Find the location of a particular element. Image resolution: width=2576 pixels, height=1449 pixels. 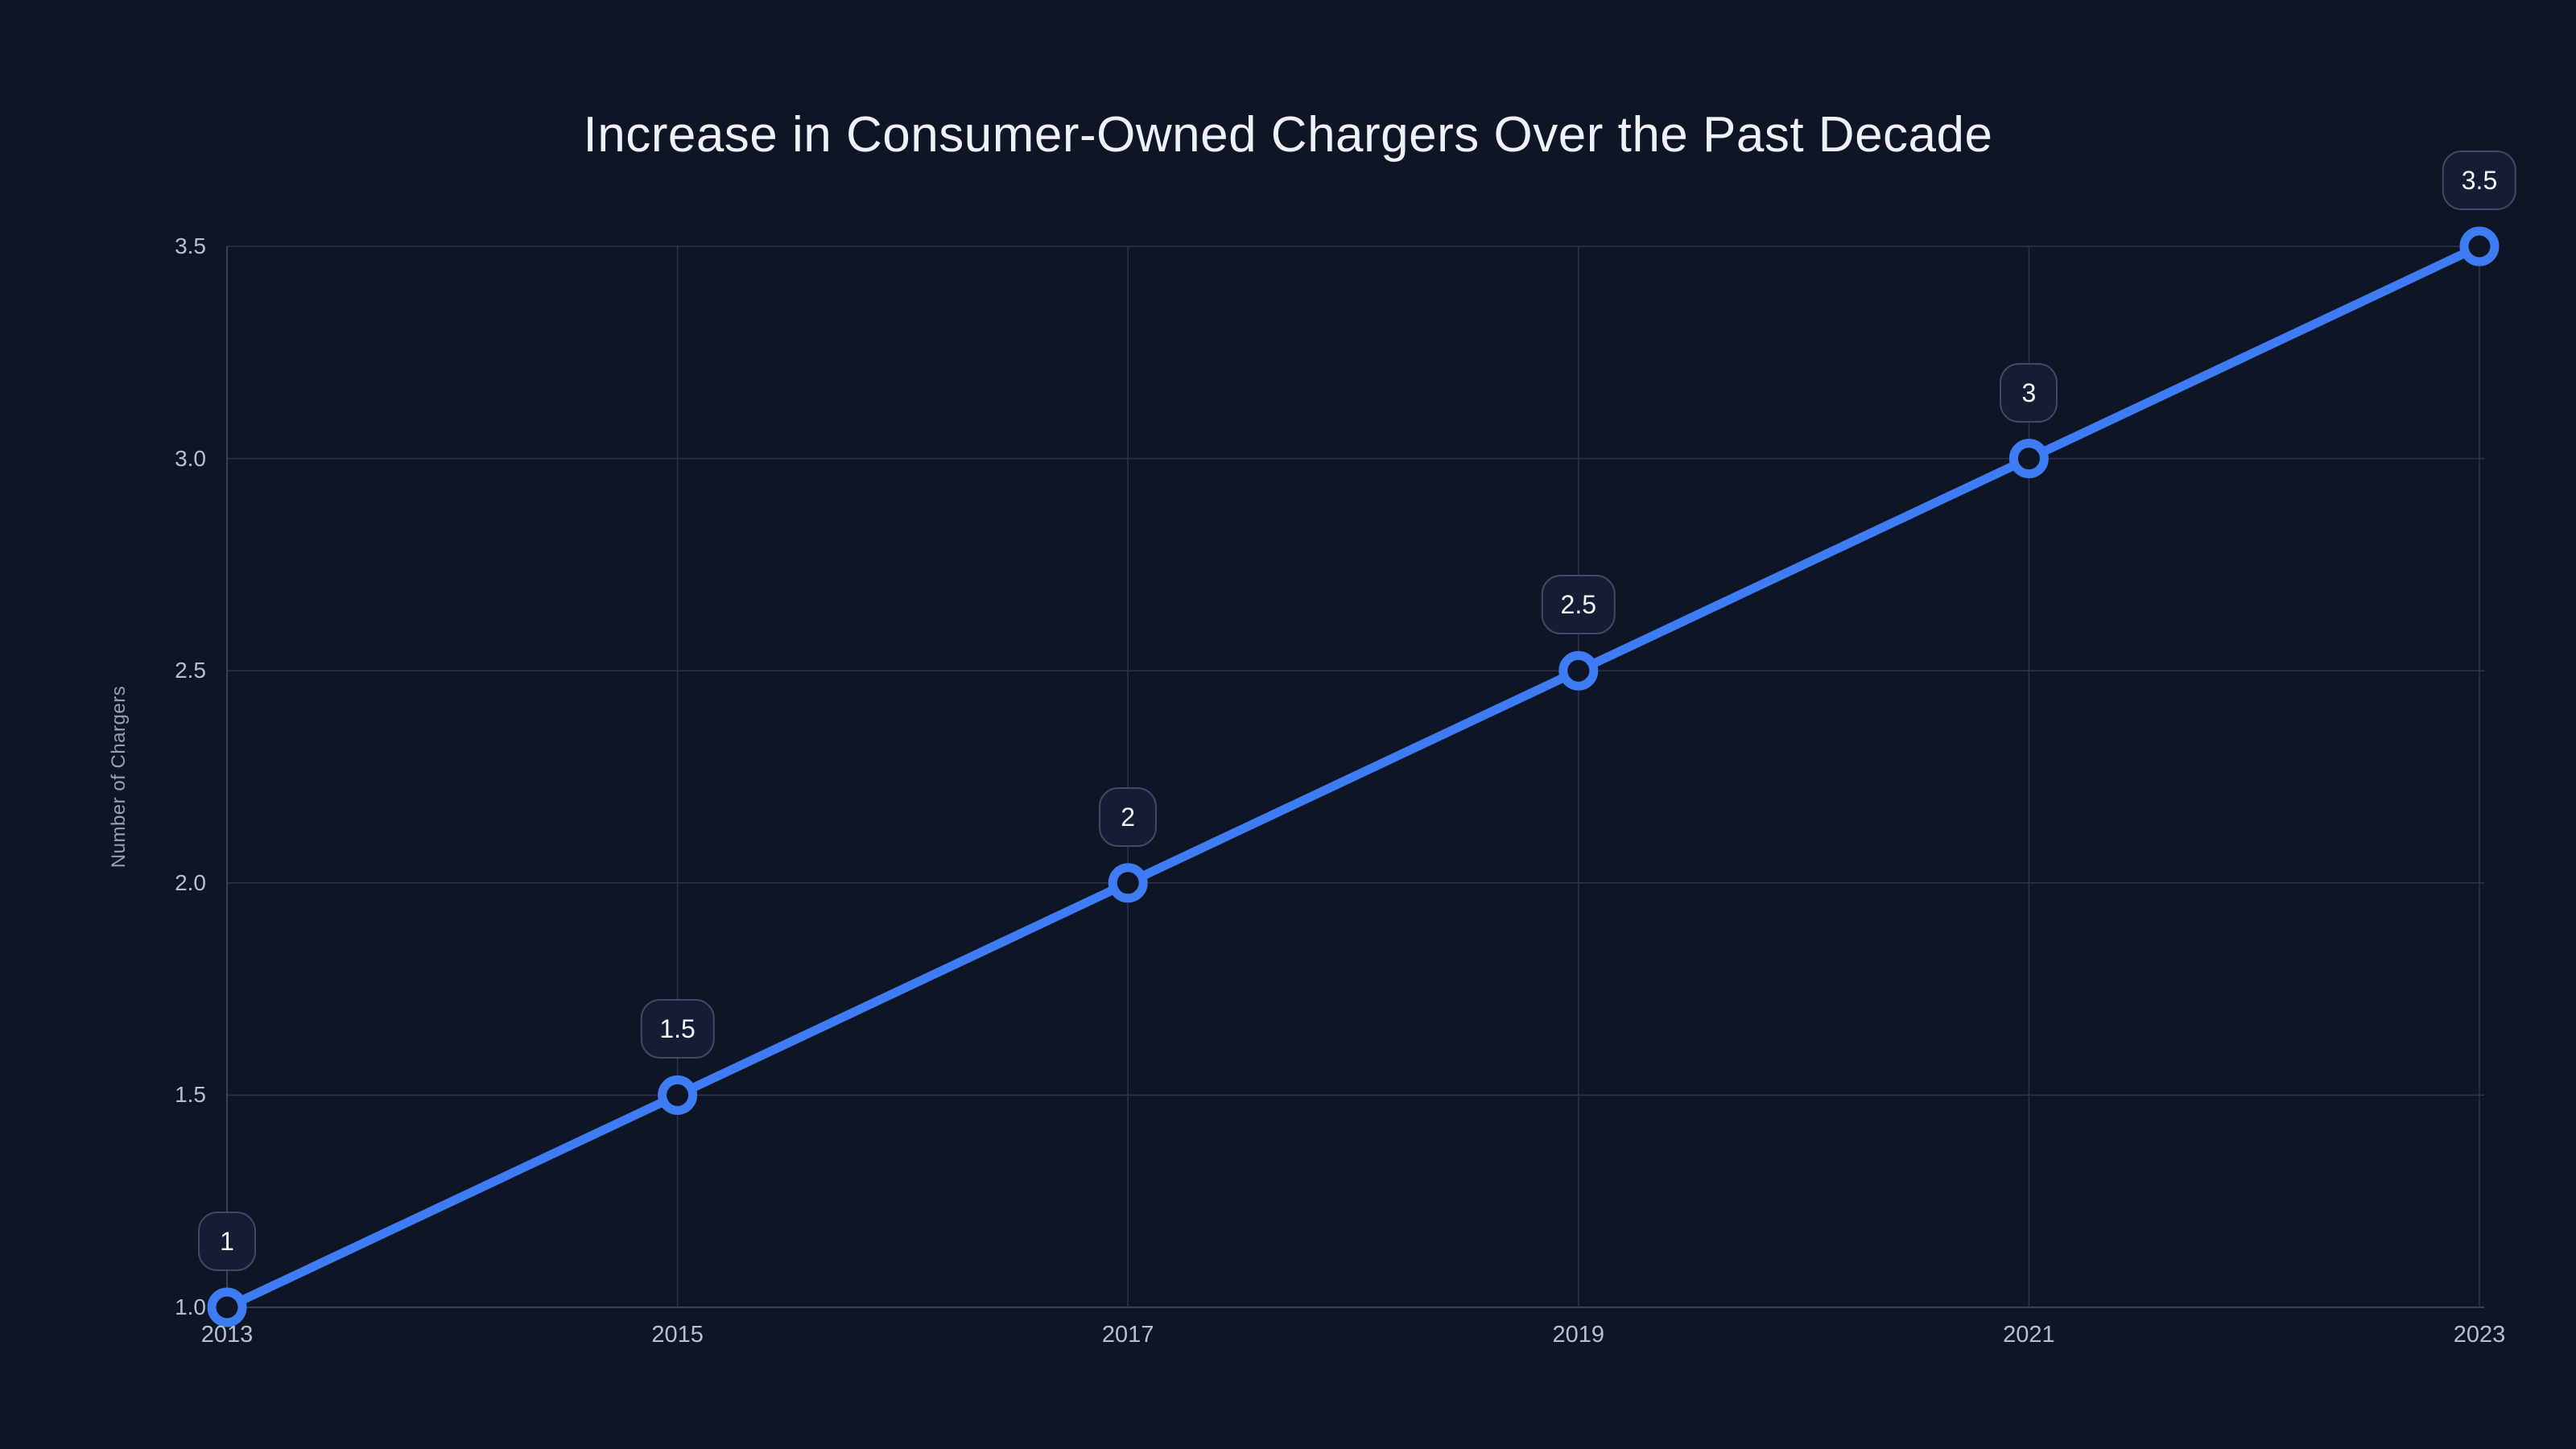

x-tick-2019: 2019 is located at coordinates (1578, 1335).